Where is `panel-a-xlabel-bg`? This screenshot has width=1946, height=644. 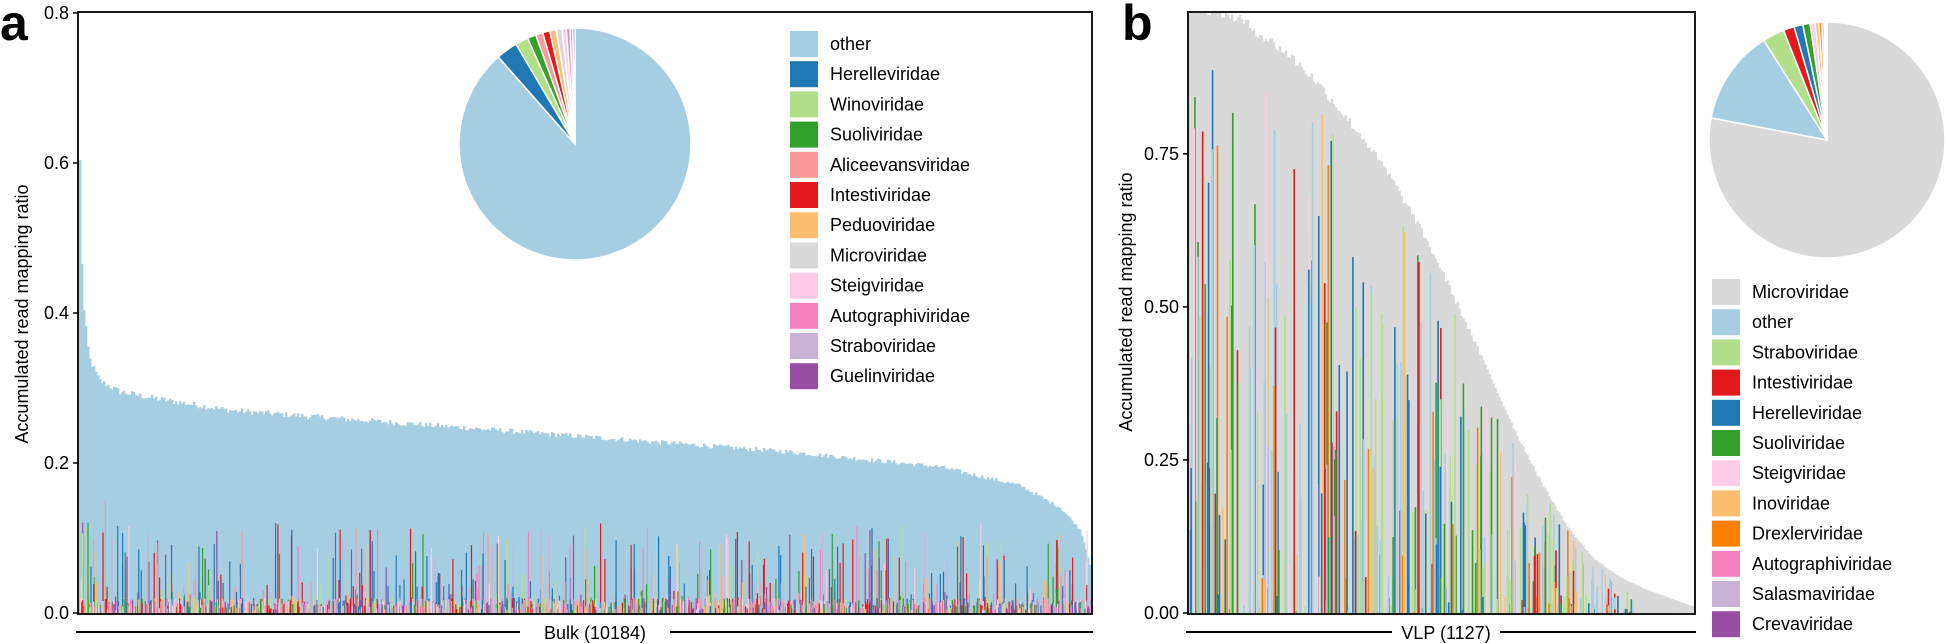
panel-a-xlabel-bg is located at coordinates (595, 632).